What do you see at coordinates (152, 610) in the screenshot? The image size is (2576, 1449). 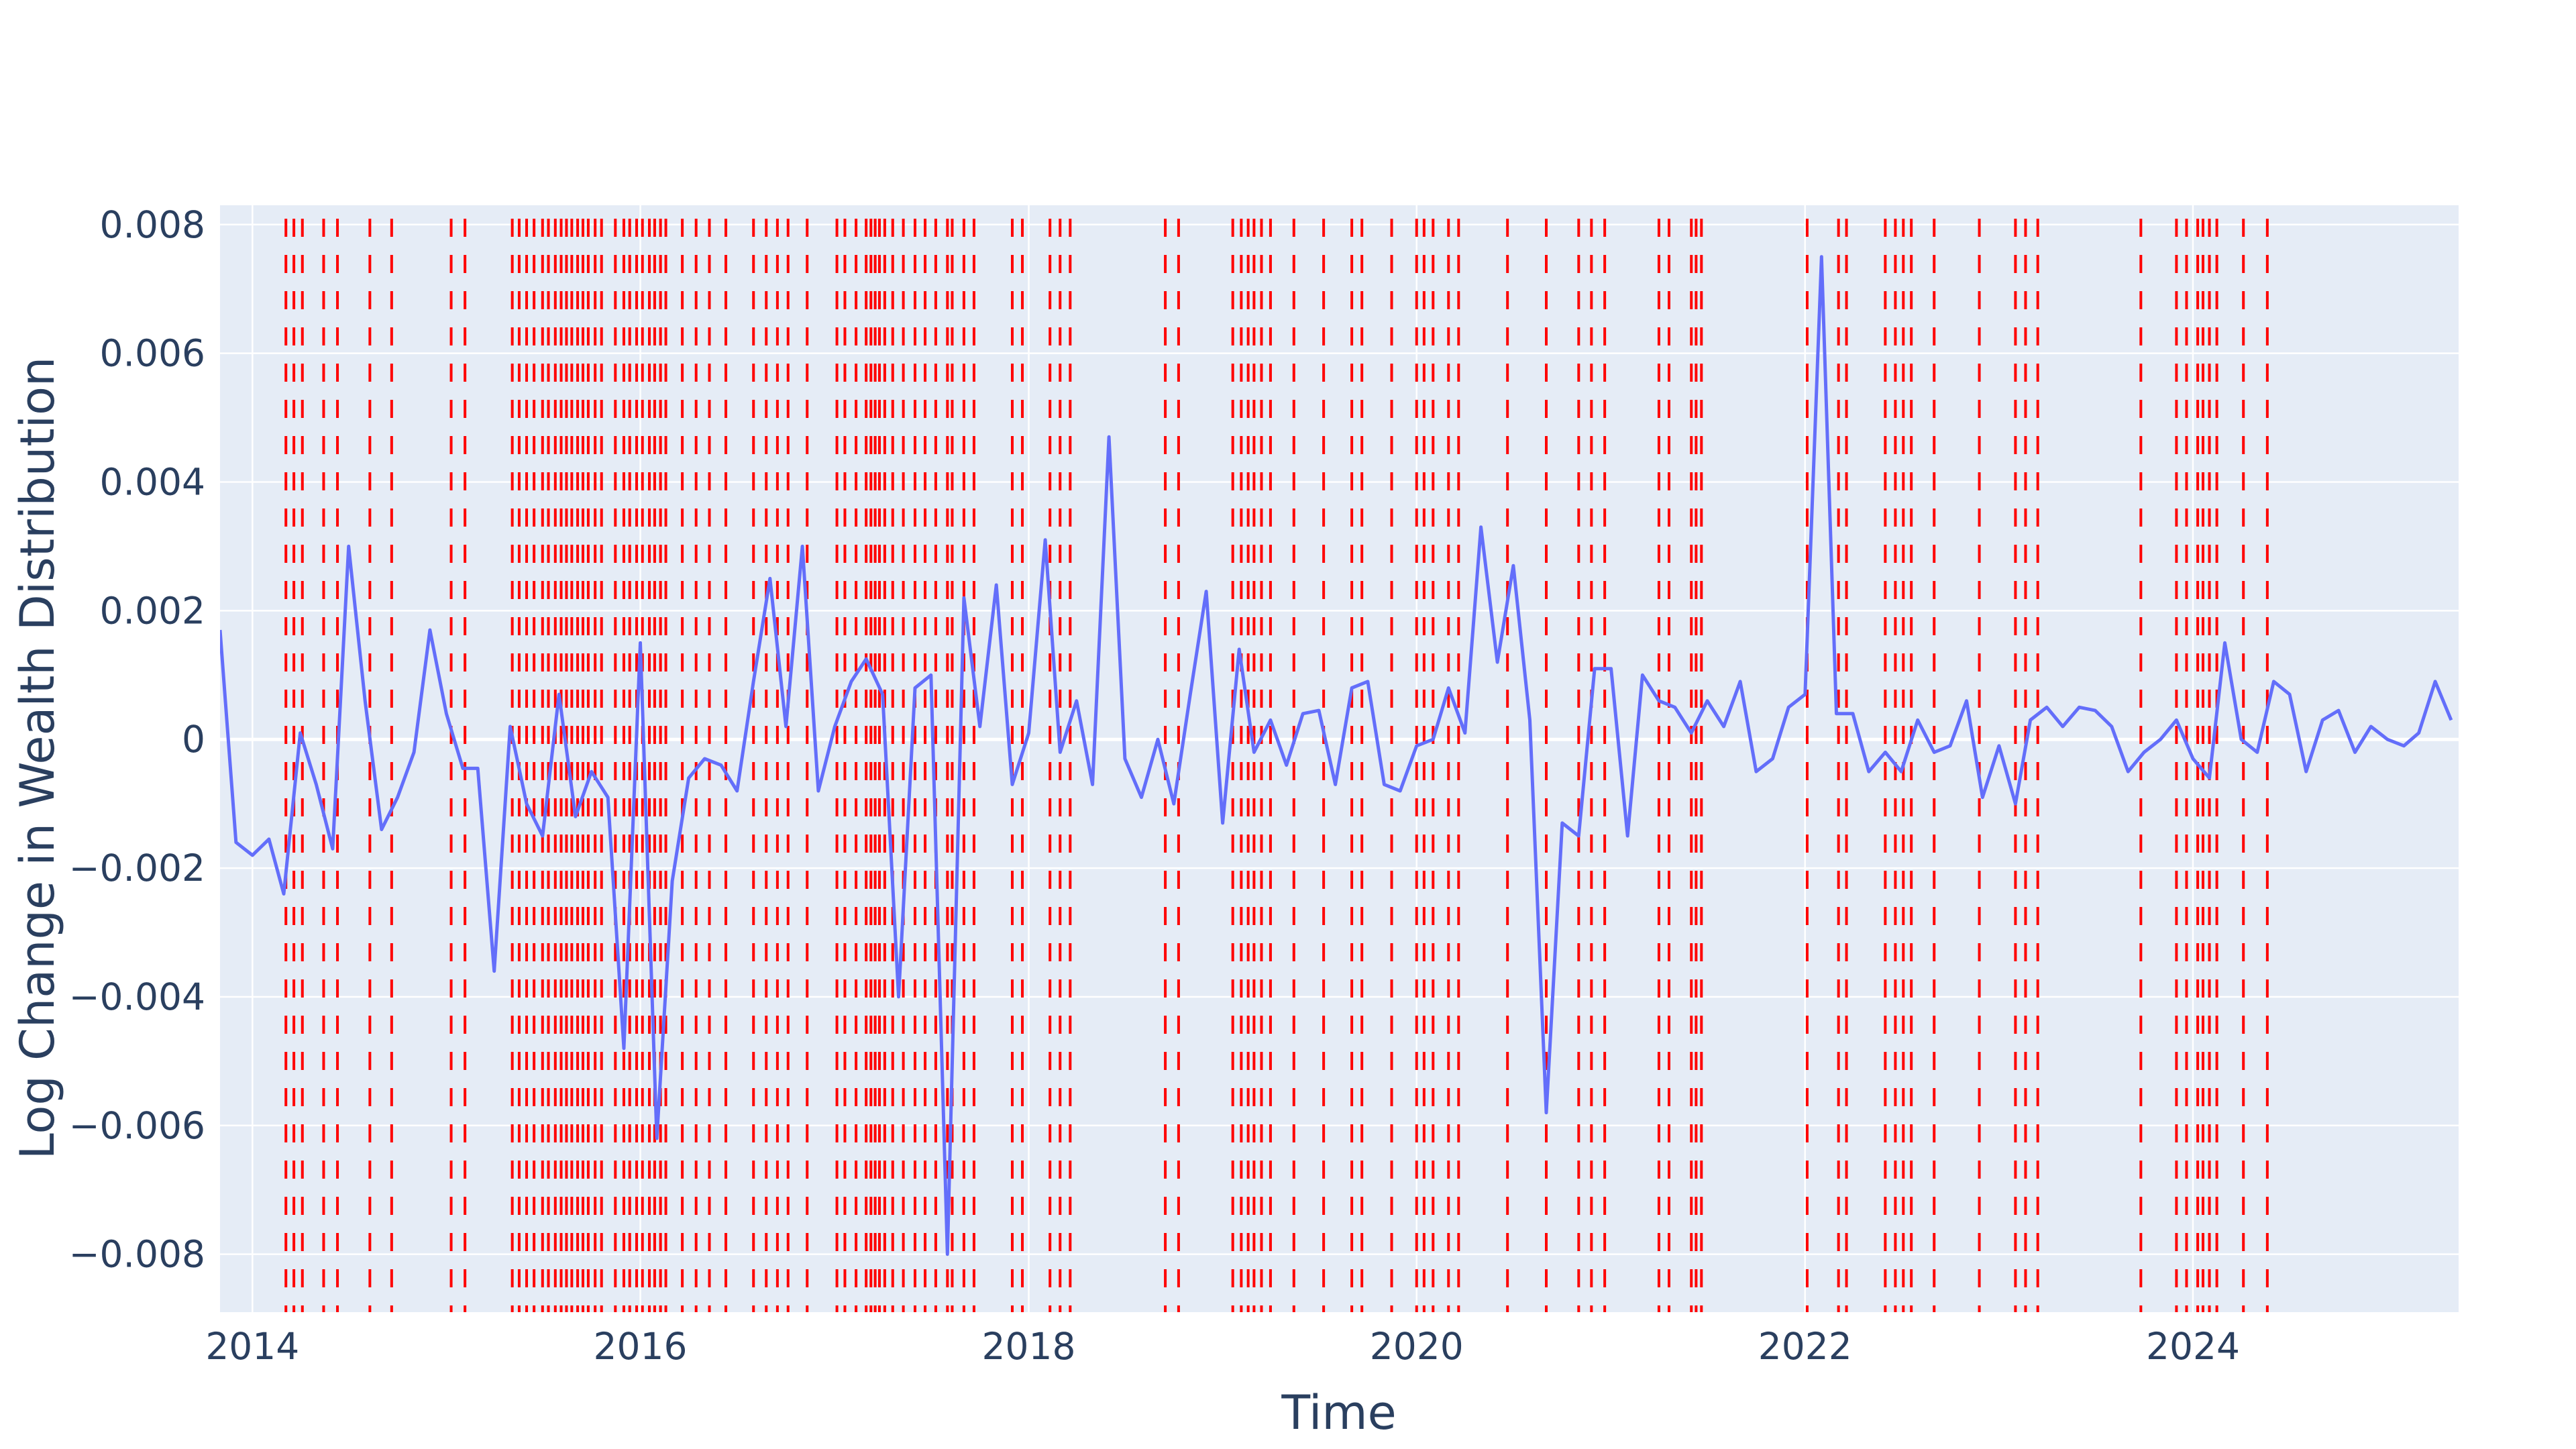 I see `y-tick-label: 0.002` at bounding box center [152, 610].